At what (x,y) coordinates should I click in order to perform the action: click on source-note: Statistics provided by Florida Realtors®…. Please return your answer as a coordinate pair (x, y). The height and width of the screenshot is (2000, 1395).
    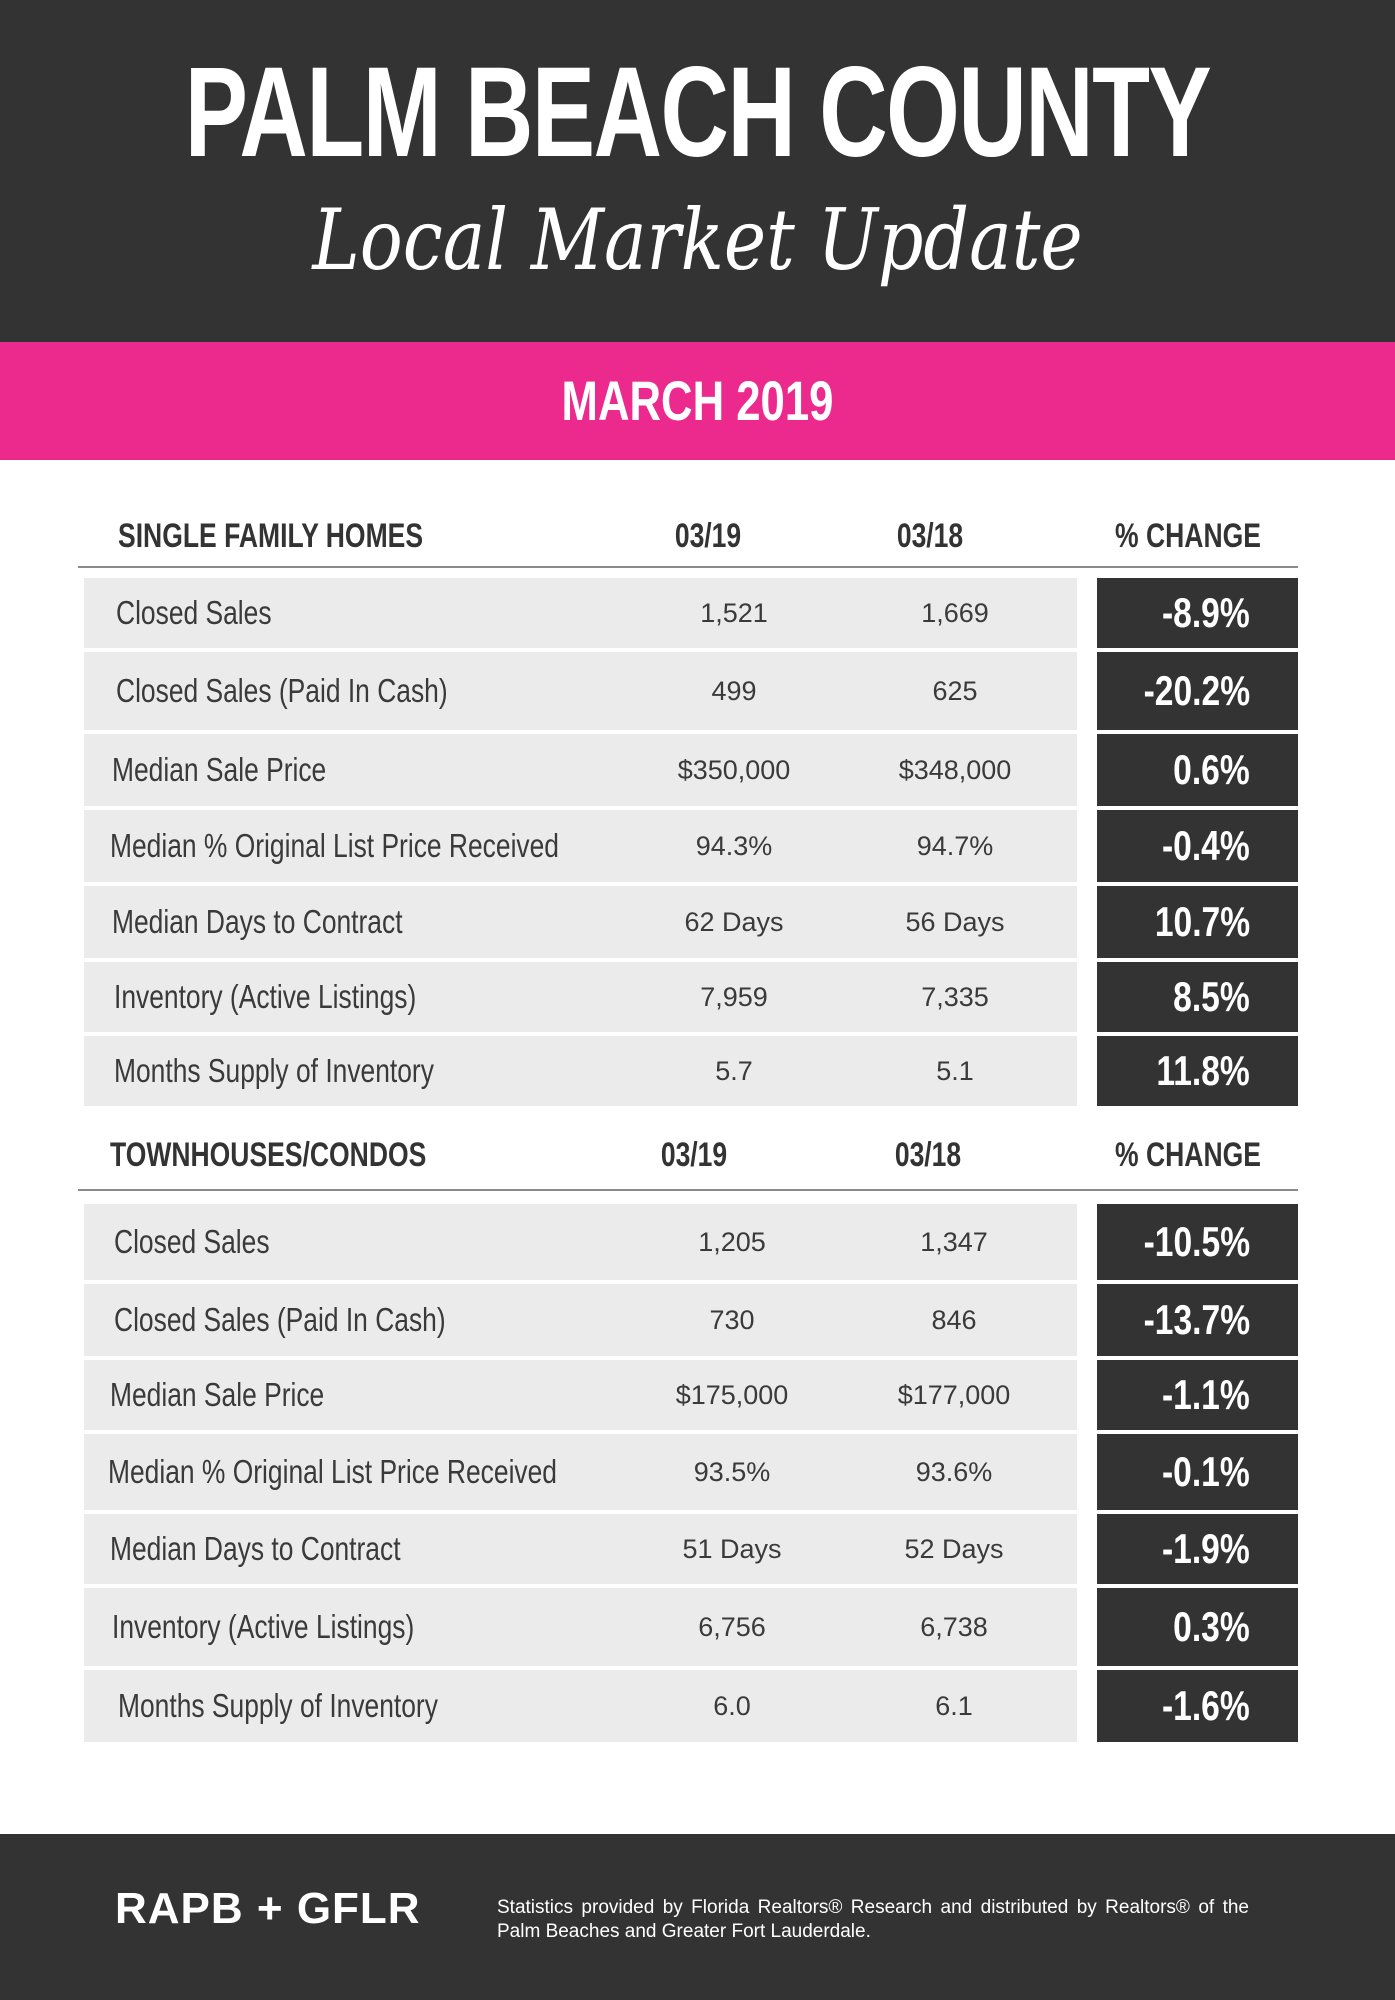
    Looking at the image, I should click on (873, 1919).